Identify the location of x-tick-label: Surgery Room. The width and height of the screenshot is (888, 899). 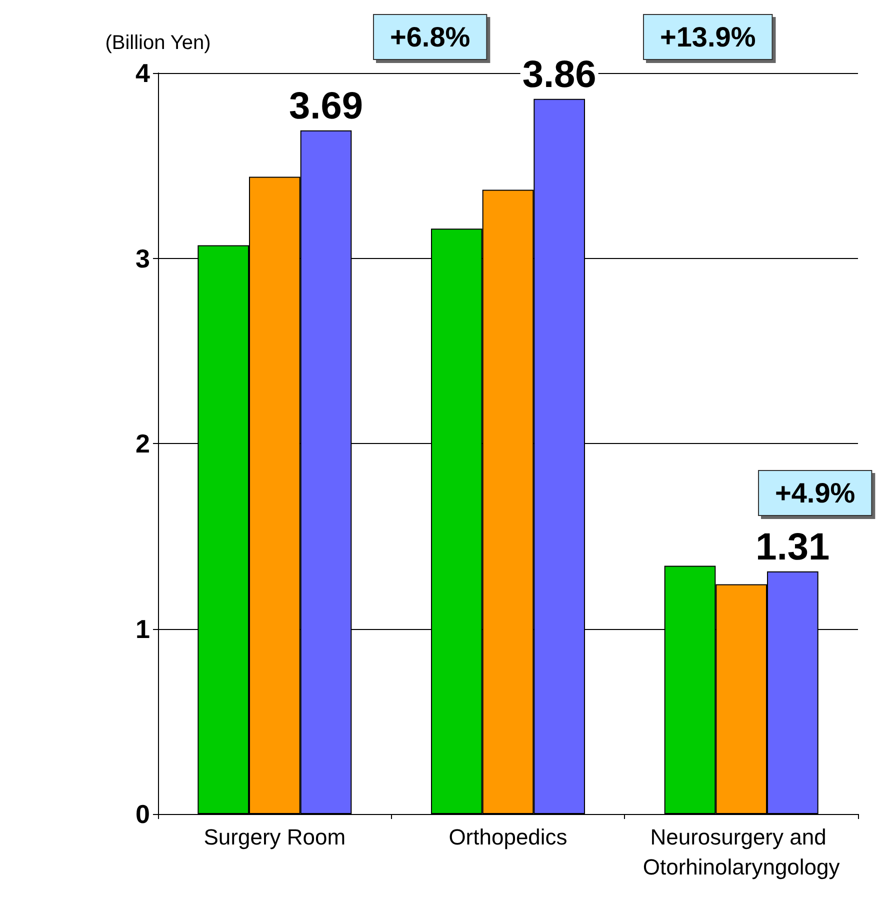
(275, 837).